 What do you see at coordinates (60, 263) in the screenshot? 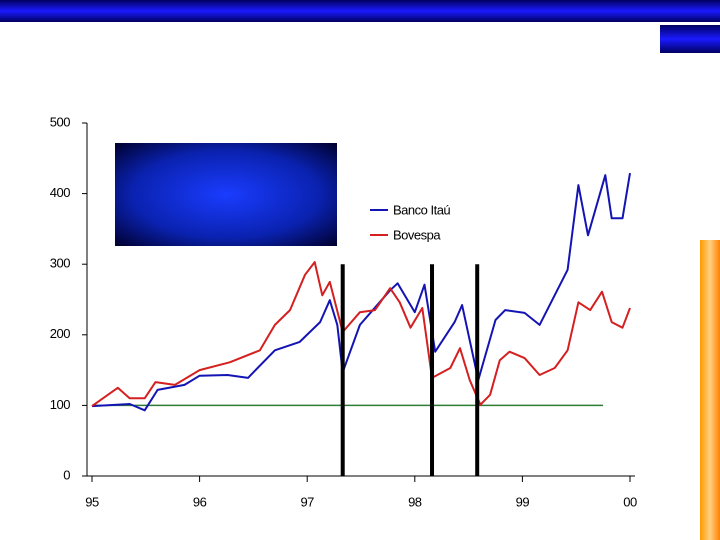
I see `y-tick-label: 300` at bounding box center [60, 263].